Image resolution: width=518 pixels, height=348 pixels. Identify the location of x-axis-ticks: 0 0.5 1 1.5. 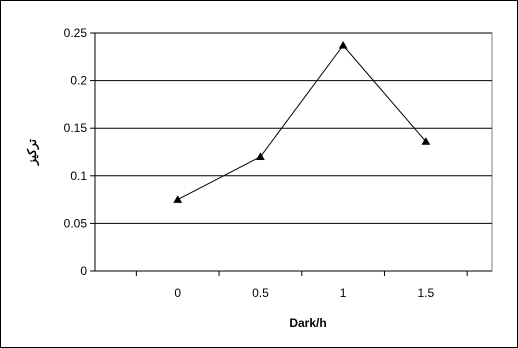
(301, 285).